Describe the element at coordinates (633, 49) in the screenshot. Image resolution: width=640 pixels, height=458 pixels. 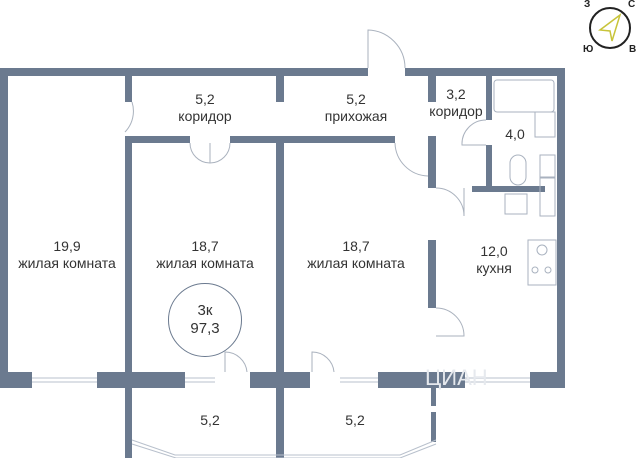
I see `compass-east: В` at that location.